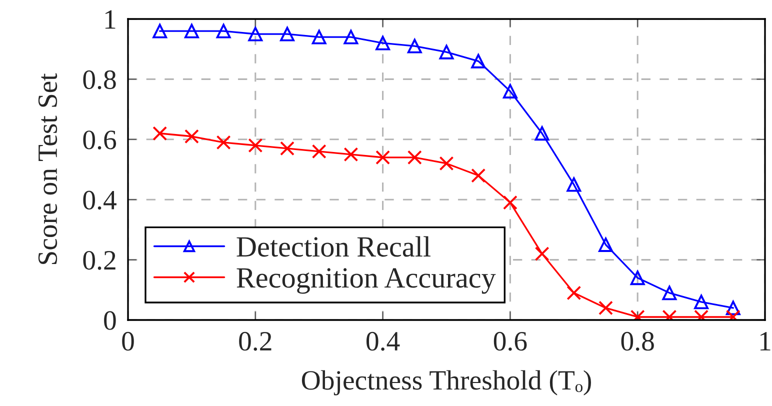 The image size is (772, 406). I want to click on y-tick-label: 1, so click(110, 19).